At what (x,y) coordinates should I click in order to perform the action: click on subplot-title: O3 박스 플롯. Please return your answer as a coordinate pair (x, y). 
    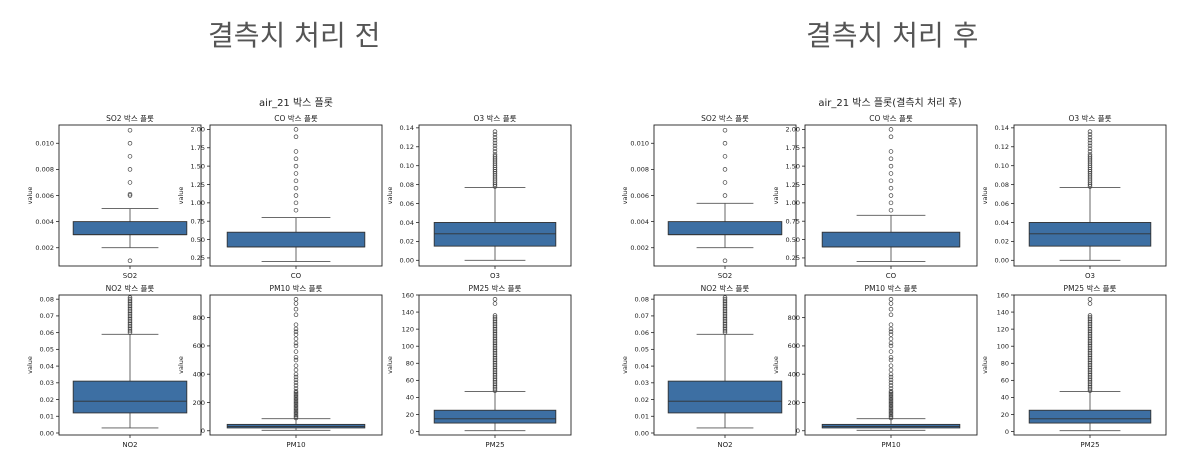
    Looking at the image, I should click on (1089, 118).